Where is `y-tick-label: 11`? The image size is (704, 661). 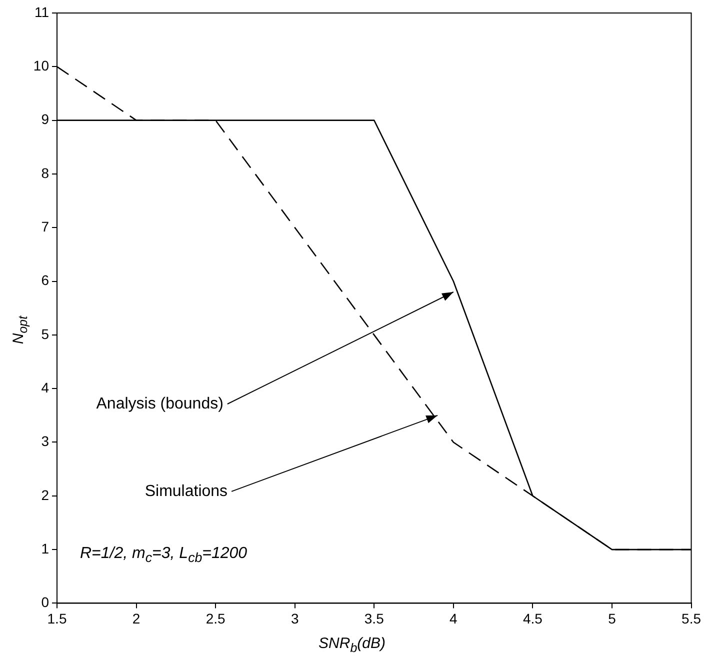 y-tick-label: 11 is located at coordinates (42, 12).